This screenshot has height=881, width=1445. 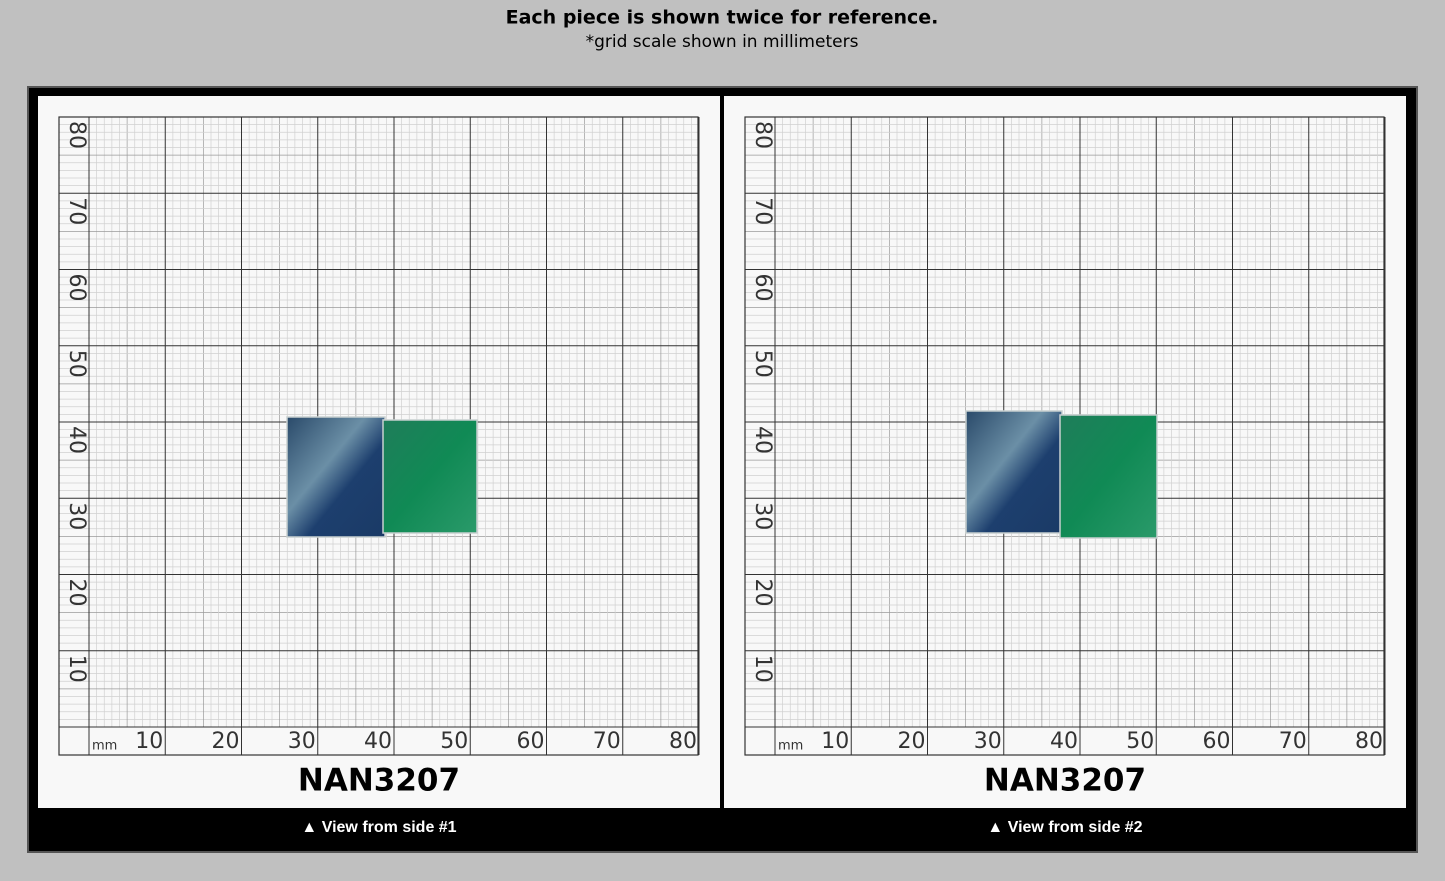 I want to click on title: Each piece is shown twice for reference., so click(x=722, y=18).